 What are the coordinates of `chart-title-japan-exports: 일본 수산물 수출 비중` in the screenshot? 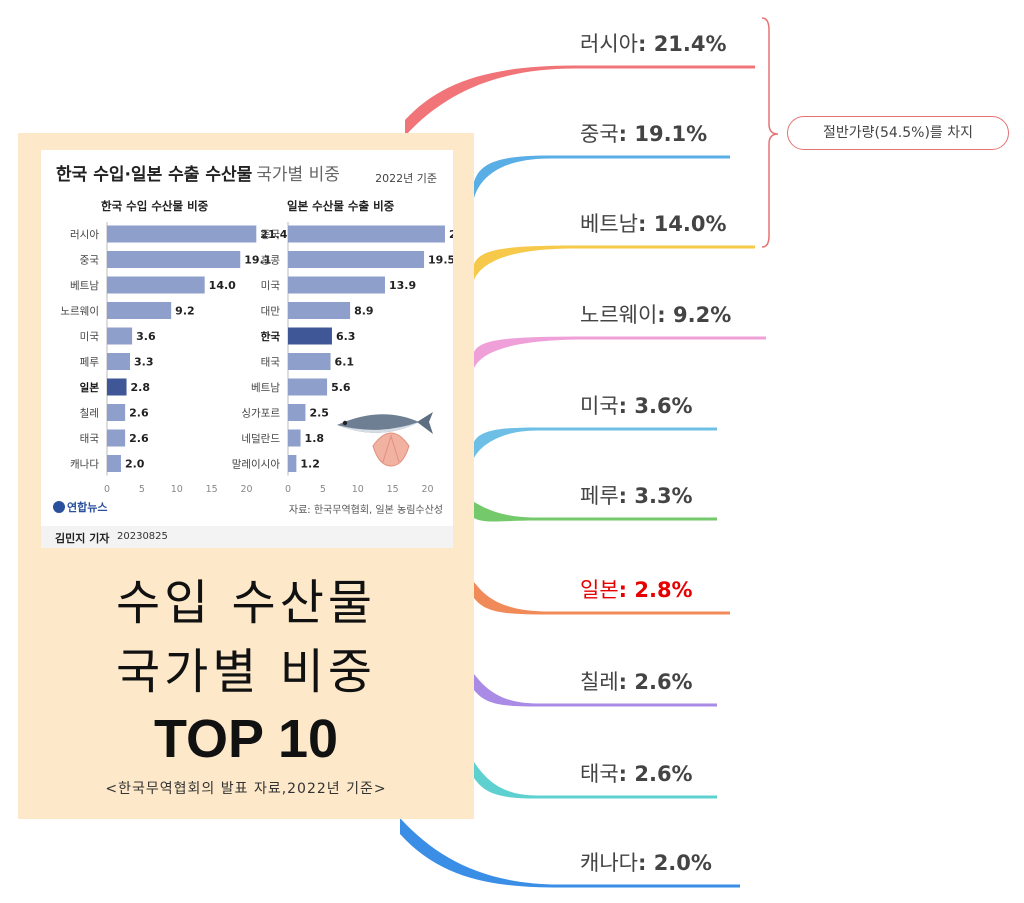 It's located at (341, 206).